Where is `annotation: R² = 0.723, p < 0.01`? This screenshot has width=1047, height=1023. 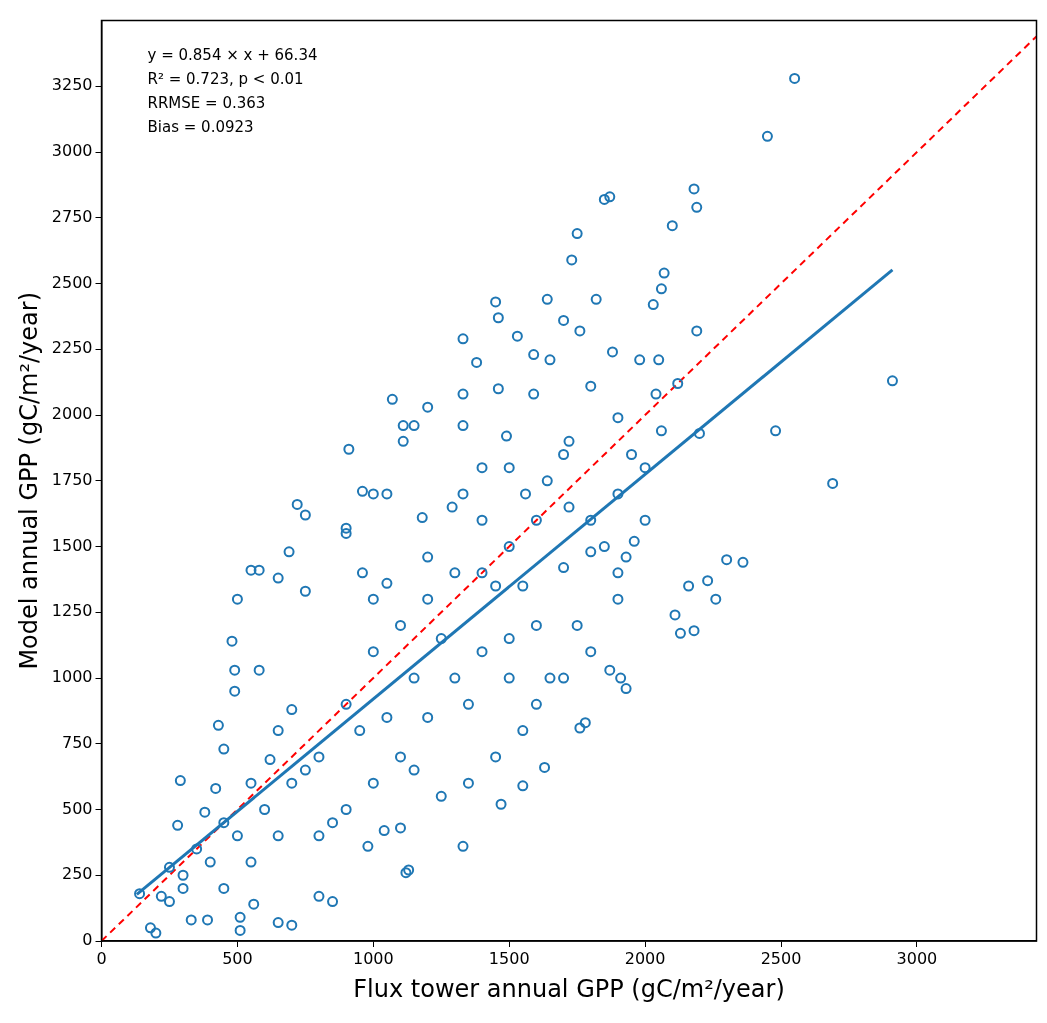
annotation: R² = 0.723, p < 0.01 is located at coordinates (225, 78).